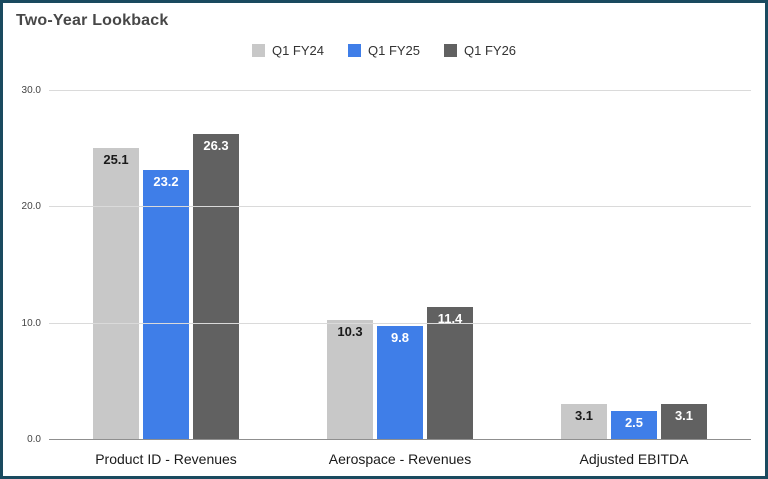 This screenshot has height=479, width=768. Describe the element at coordinates (350, 380) in the screenshot. I see `bar: 10.3` at that location.